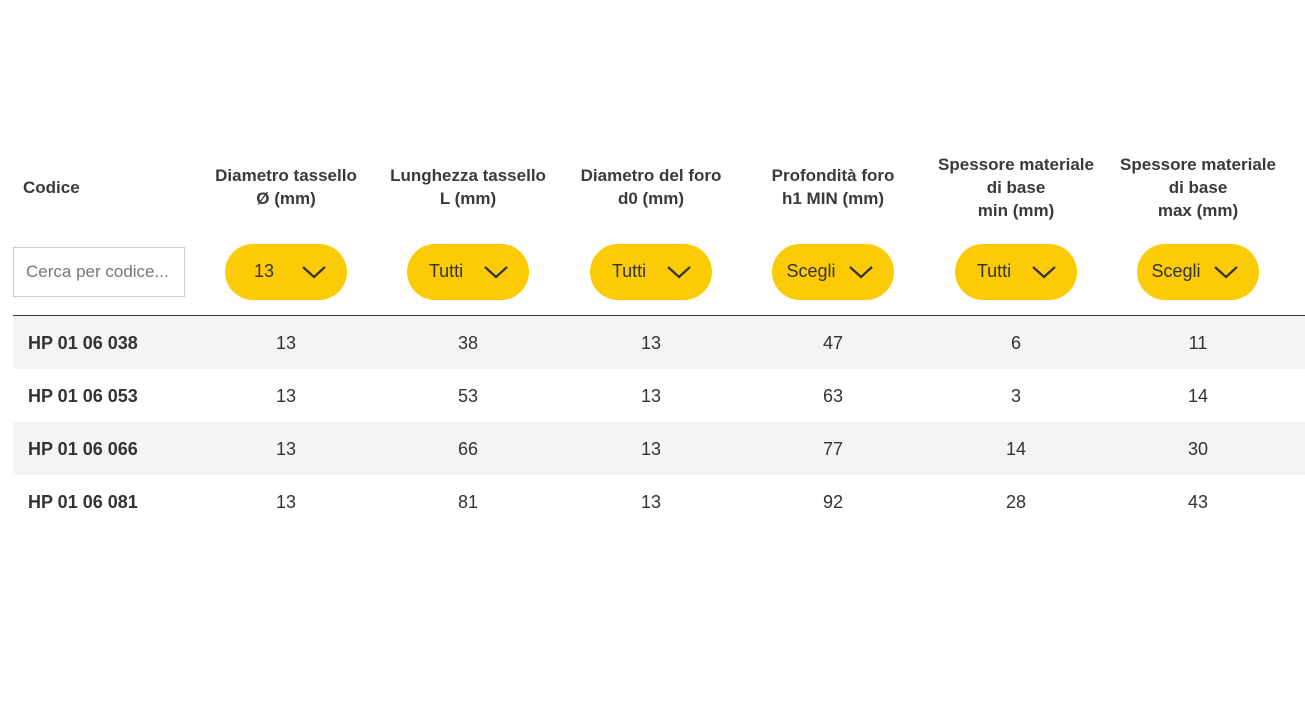 The height and width of the screenshot is (701, 1305). I want to click on filter-dropdown: 13, so click(286, 272).